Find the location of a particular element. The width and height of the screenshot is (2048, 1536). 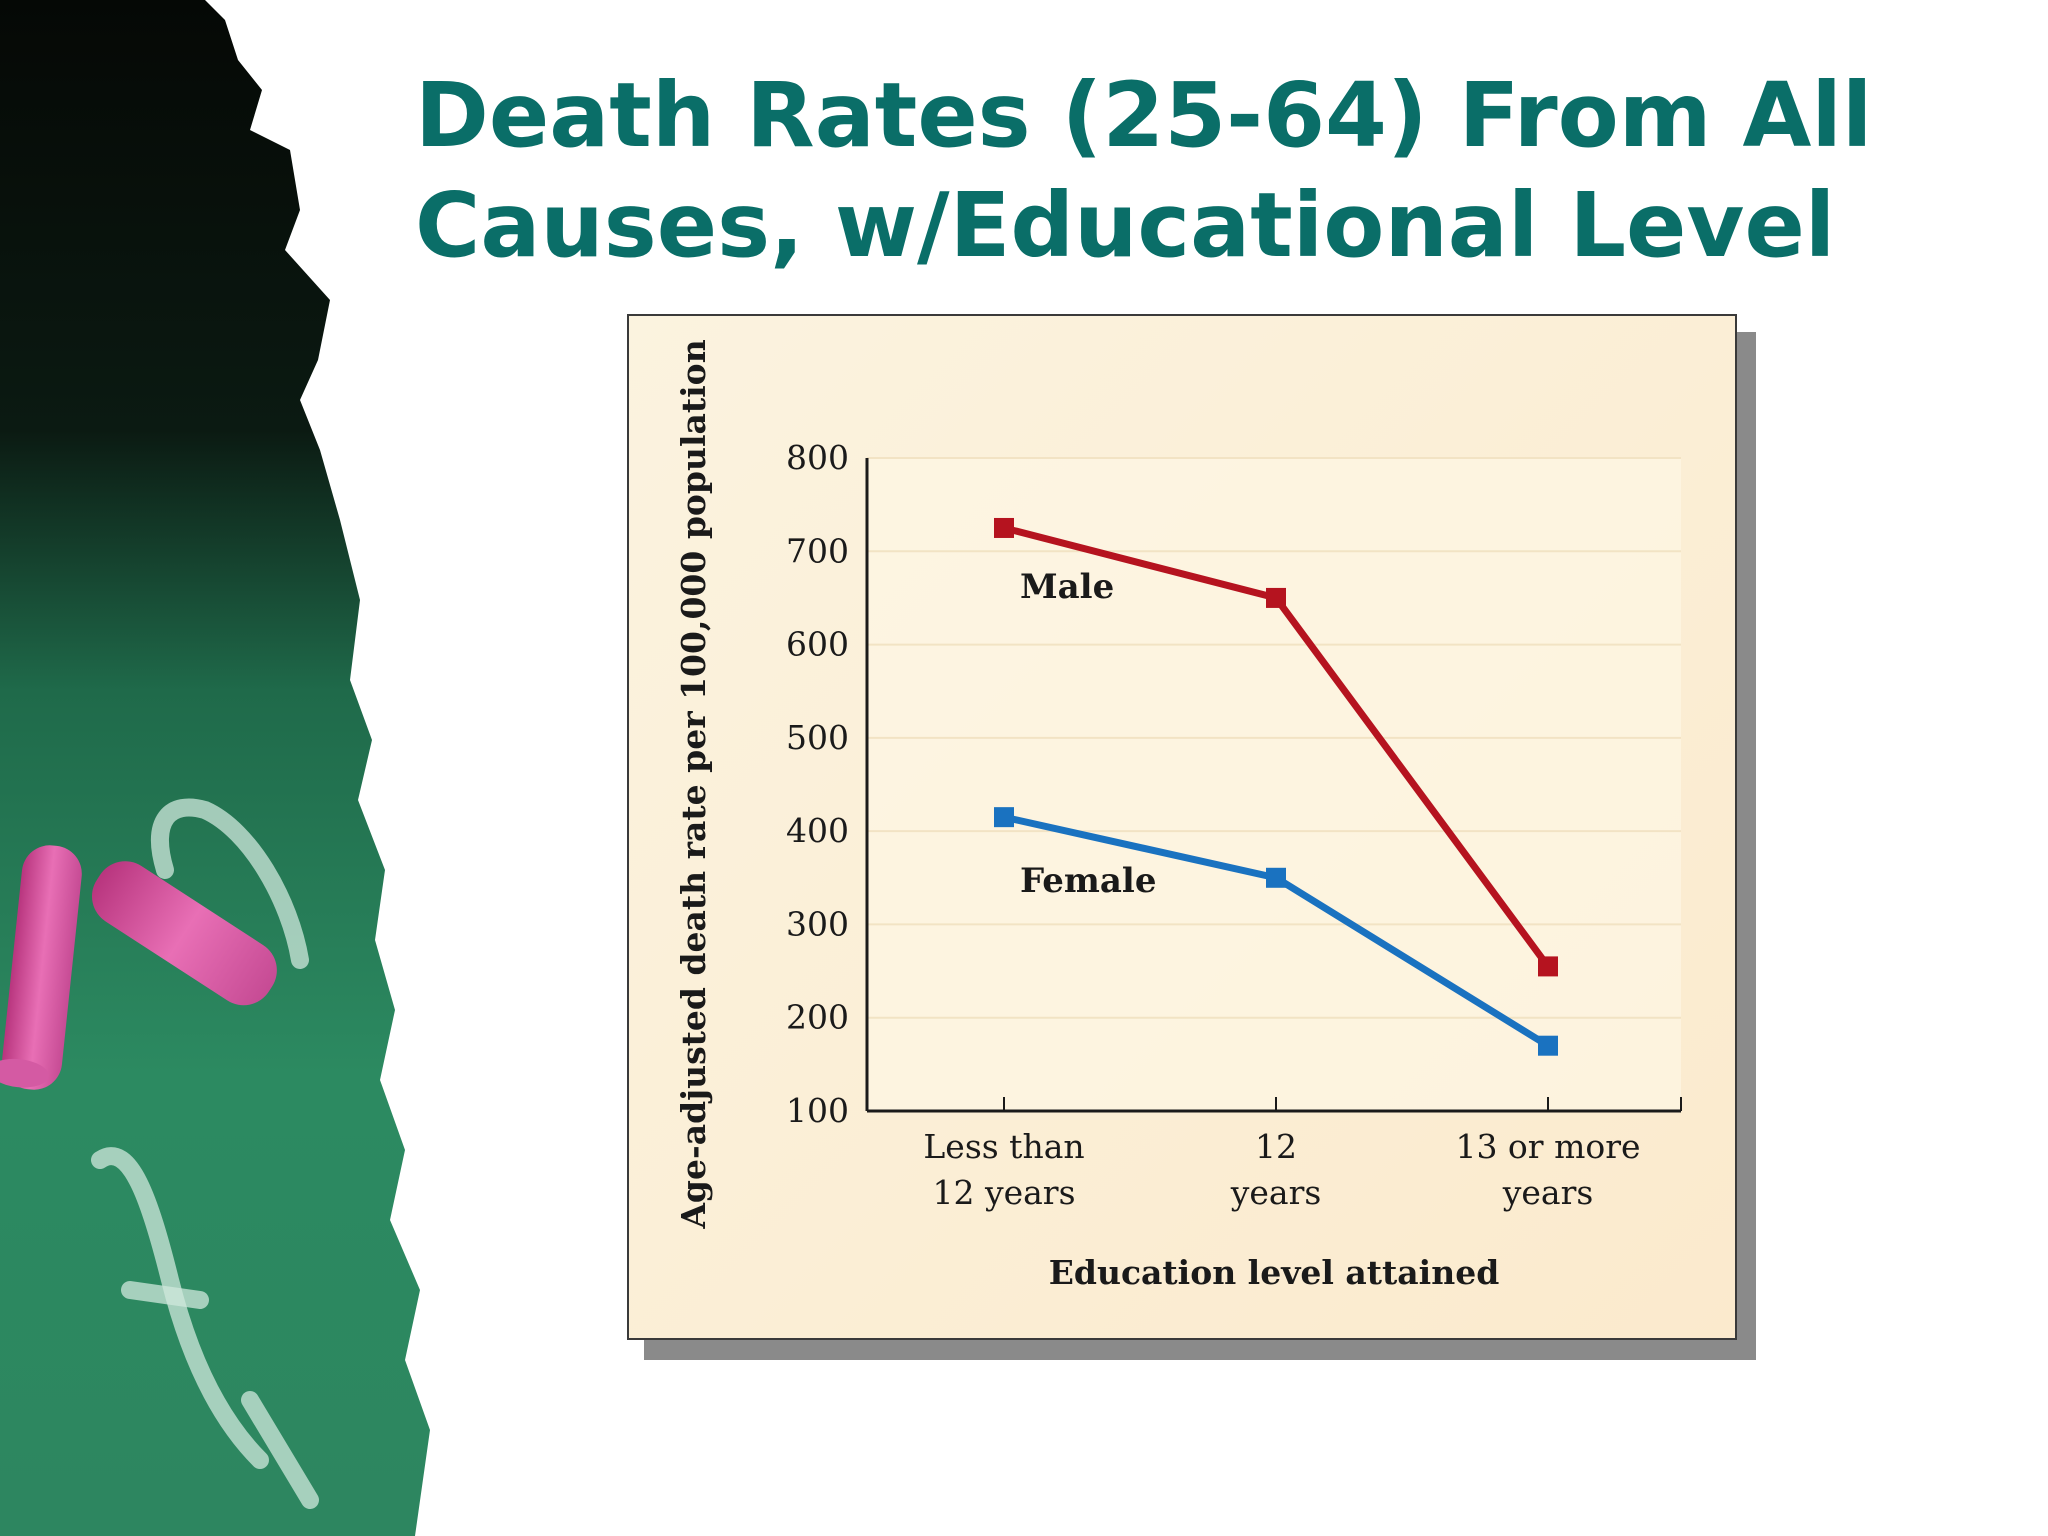

y-tick-label: 500 is located at coordinates (817, 737).